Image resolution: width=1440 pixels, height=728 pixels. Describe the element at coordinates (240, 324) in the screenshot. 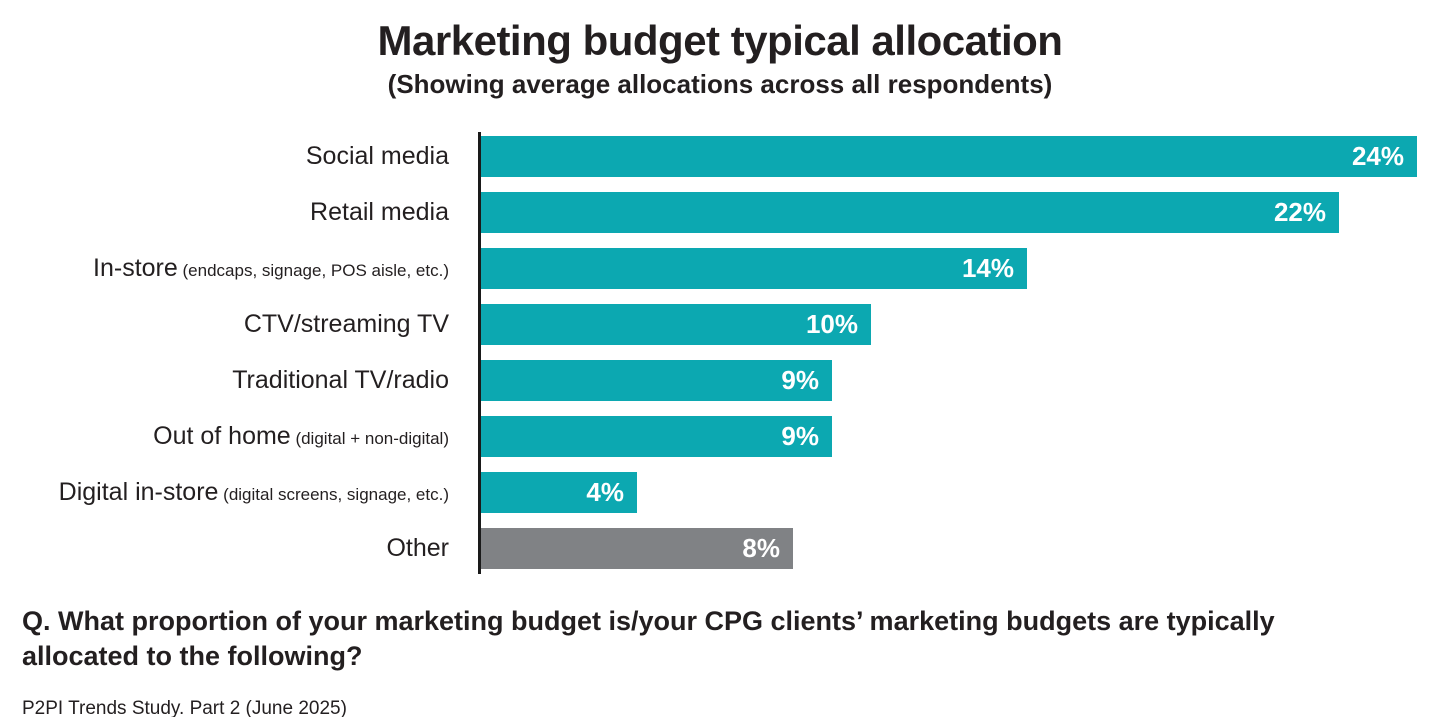

I see `category-label: CTV/streaming TV` at that location.